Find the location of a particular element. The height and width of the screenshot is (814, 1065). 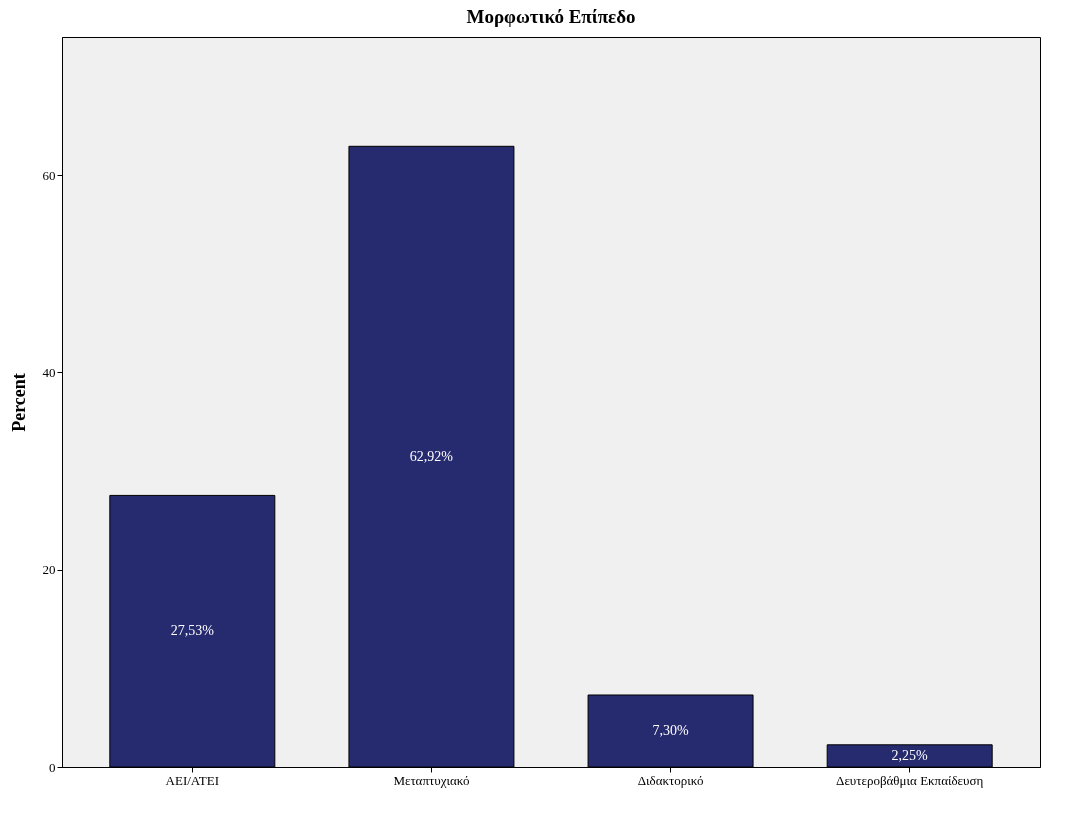

data-label: 2,25% is located at coordinates (910, 755).